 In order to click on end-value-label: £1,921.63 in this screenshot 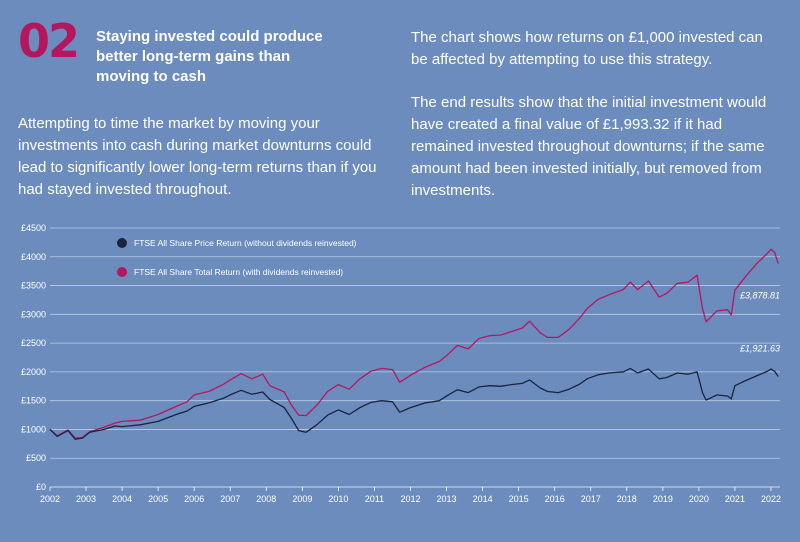, I will do `click(759, 348)`.